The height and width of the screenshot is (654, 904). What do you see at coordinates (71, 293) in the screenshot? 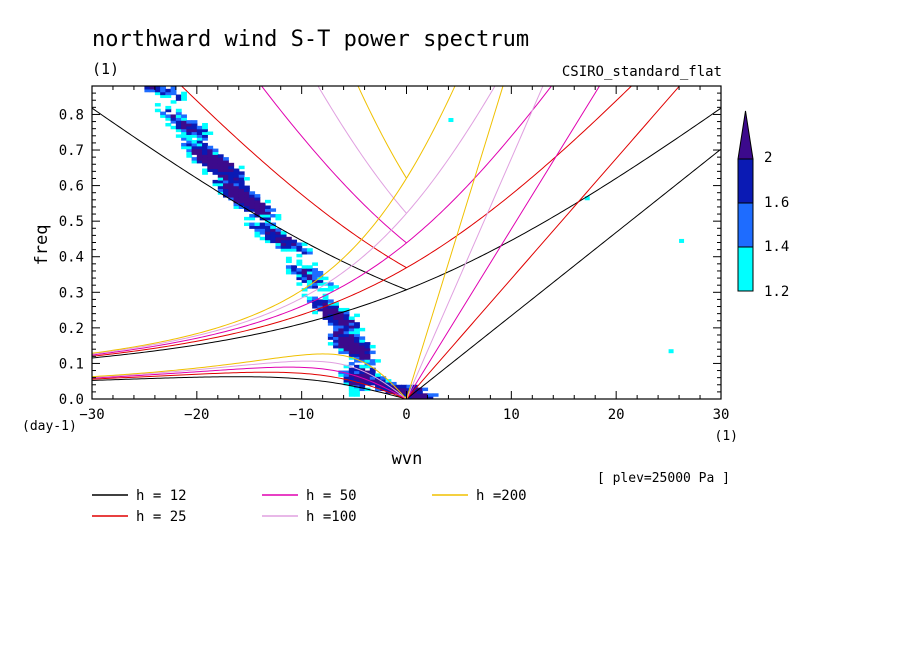
I see `y-tick-label: 0.3` at bounding box center [71, 293].